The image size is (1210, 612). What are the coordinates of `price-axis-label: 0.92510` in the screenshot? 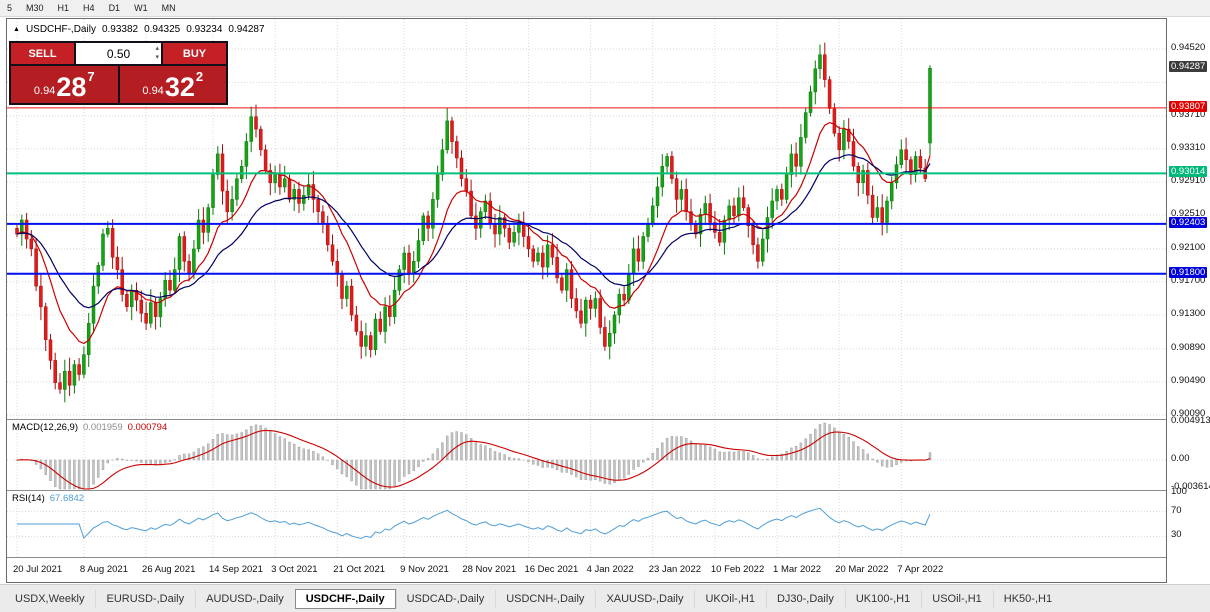 It's located at (1188, 213).